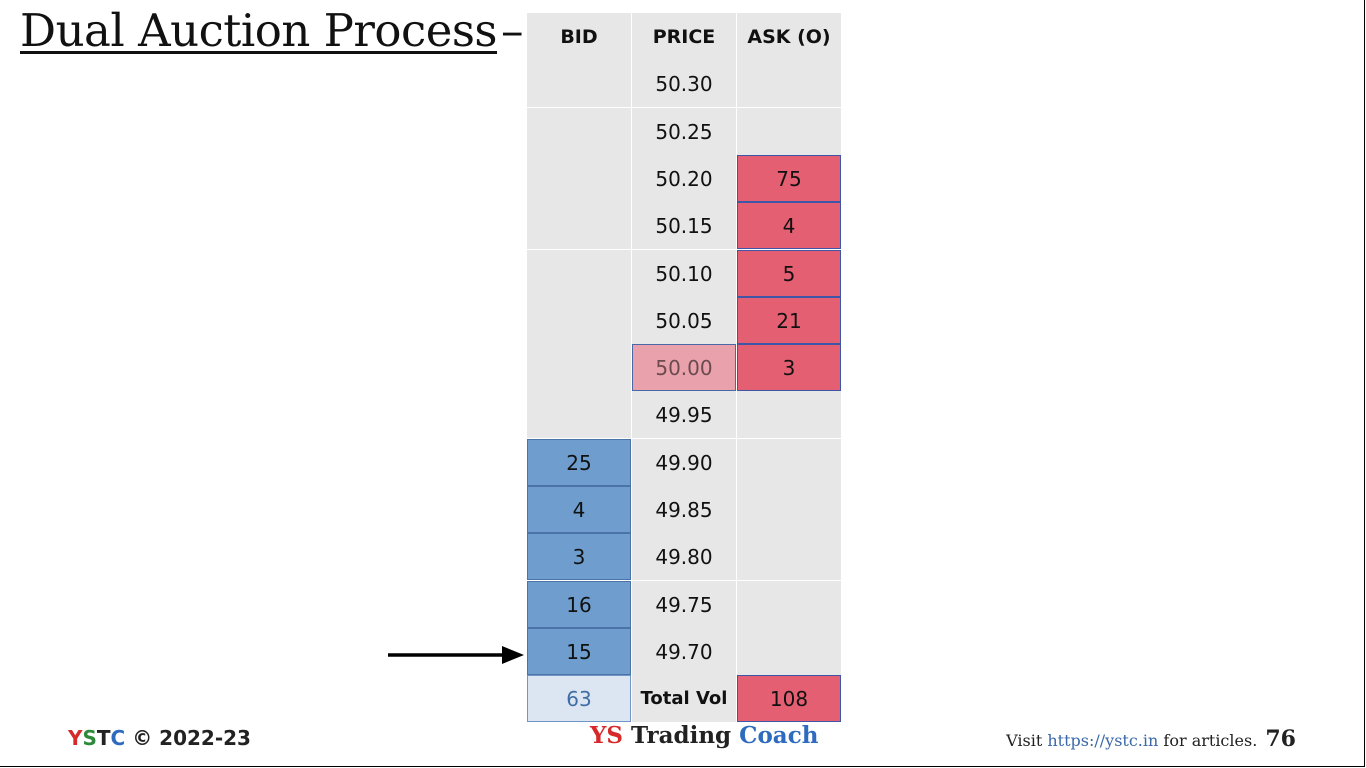  I want to click on footer-visit: Visit https://ystc.in for articles. 76, so click(1151, 739).